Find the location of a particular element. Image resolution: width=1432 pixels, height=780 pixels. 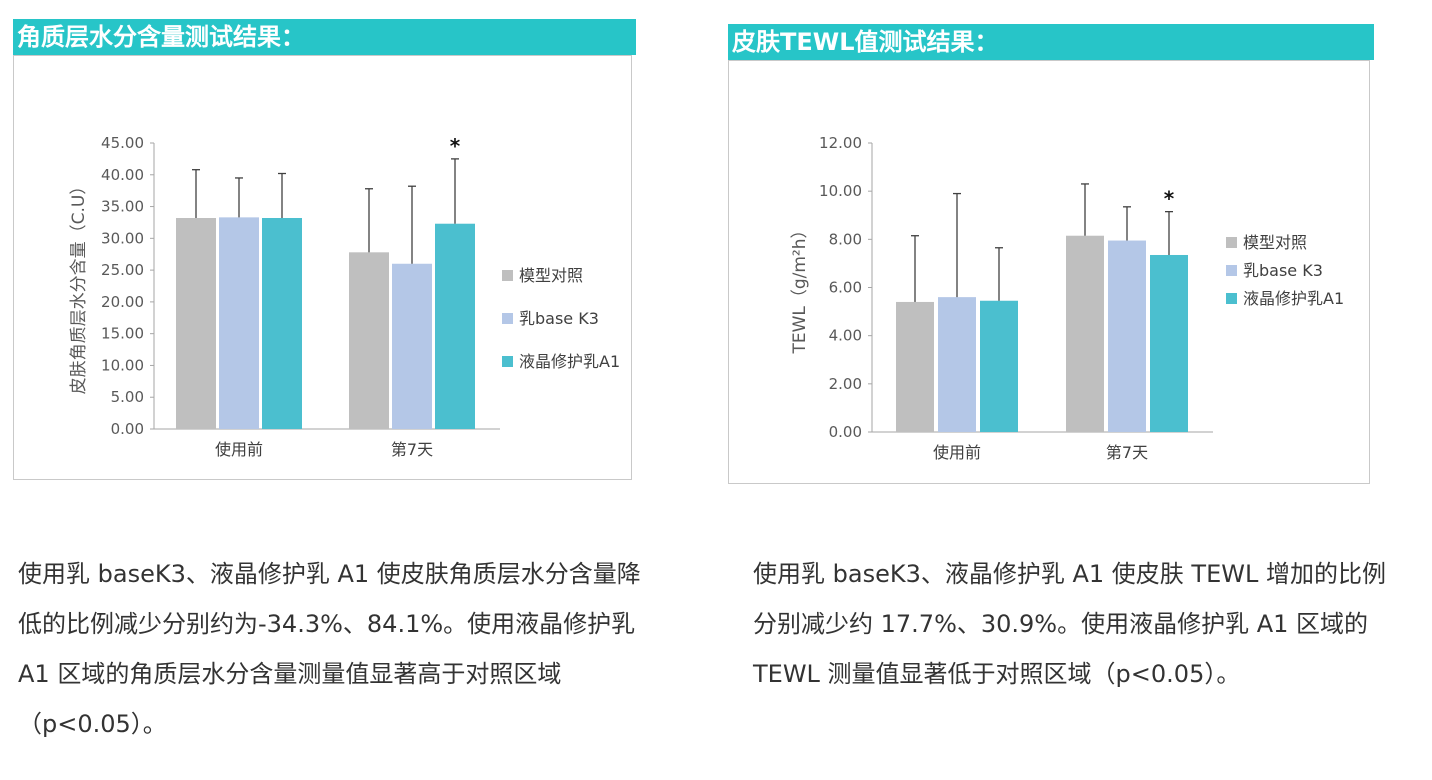

y-axis-title: TEWL（g/m²h） is located at coordinates (800, 287).